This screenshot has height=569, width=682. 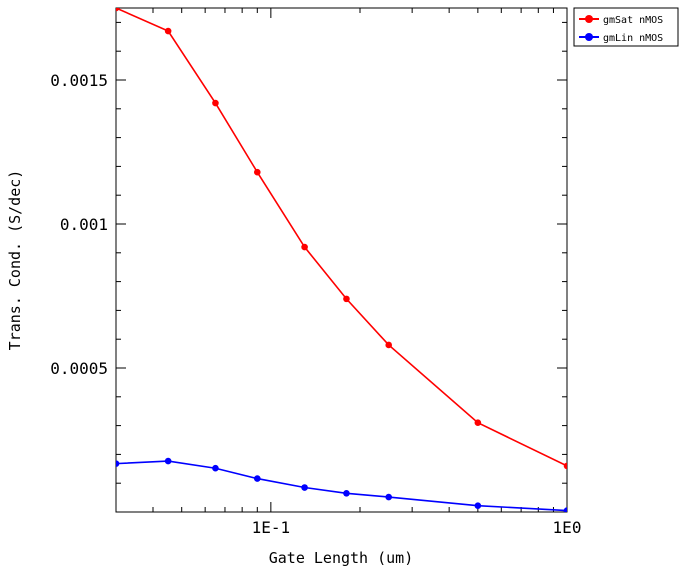 What do you see at coordinates (567, 527) in the screenshot?
I see `x-tick-label: 1E0` at bounding box center [567, 527].